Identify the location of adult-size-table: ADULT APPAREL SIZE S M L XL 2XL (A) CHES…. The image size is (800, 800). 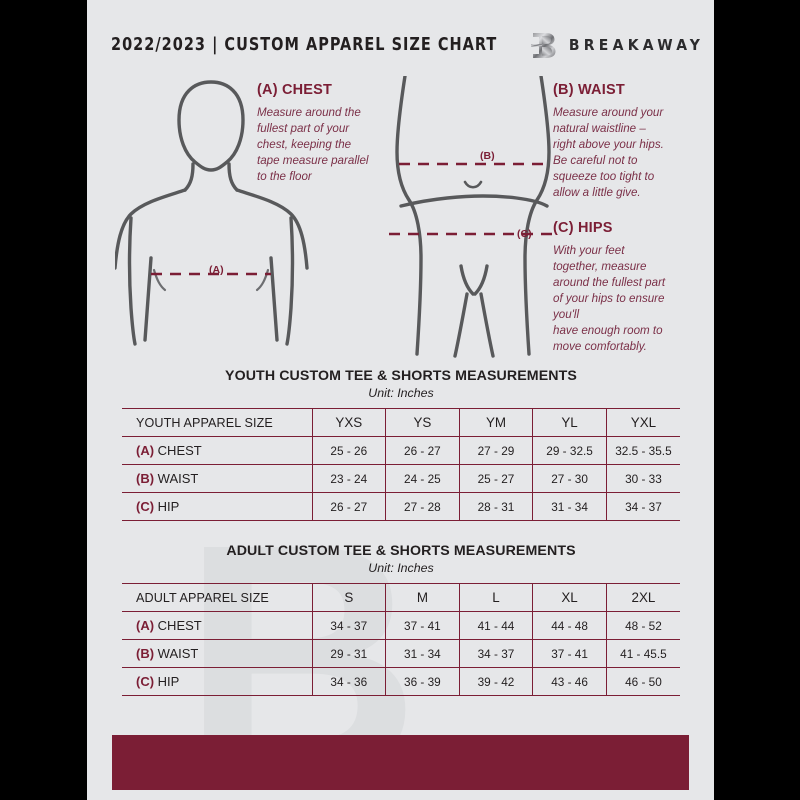
(401, 639).